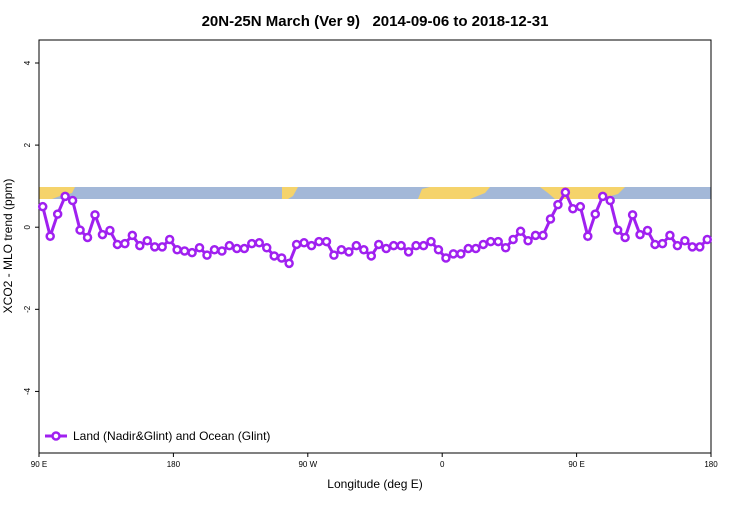  Describe the element at coordinates (27, 62) in the screenshot. I see `y-tick-label: 4` at that location.